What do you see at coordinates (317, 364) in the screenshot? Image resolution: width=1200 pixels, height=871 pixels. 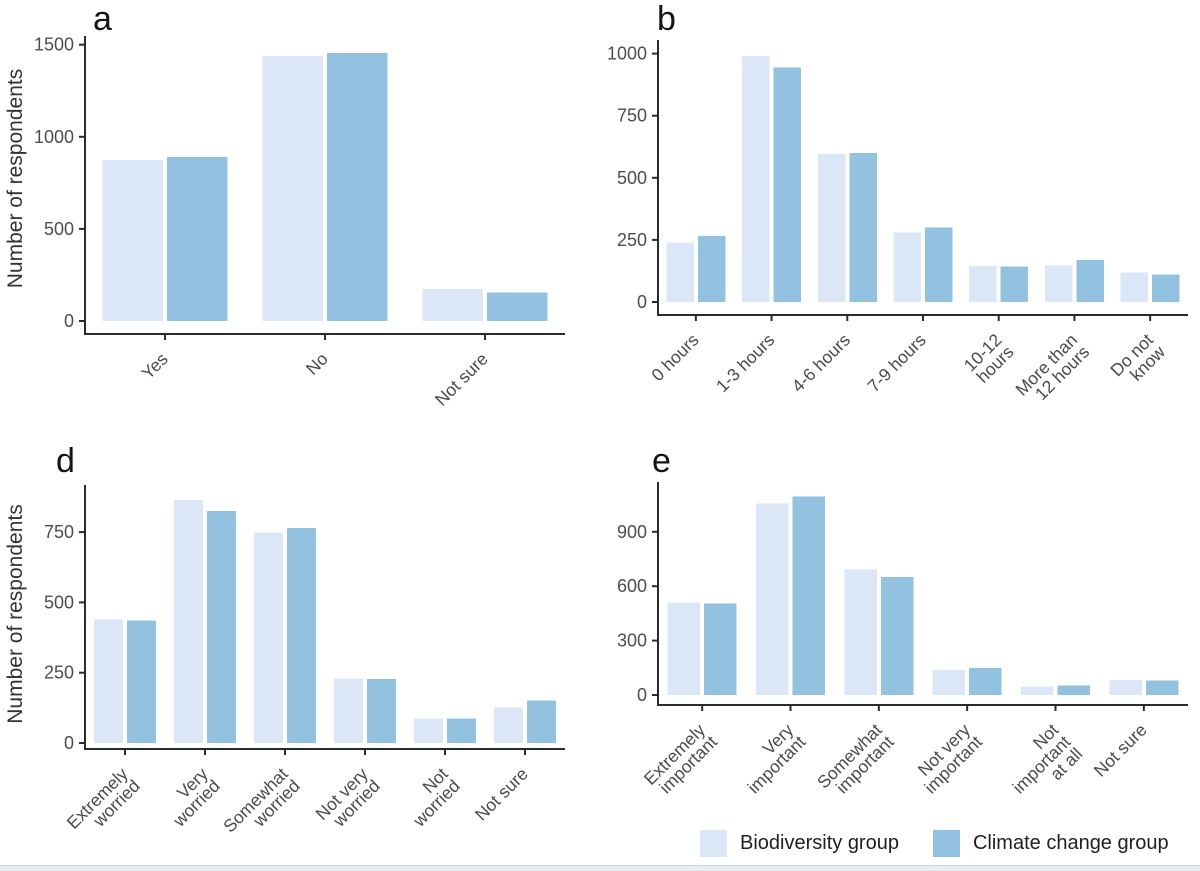 I see `x-tick-label: No` at bounding box center [317, 364].